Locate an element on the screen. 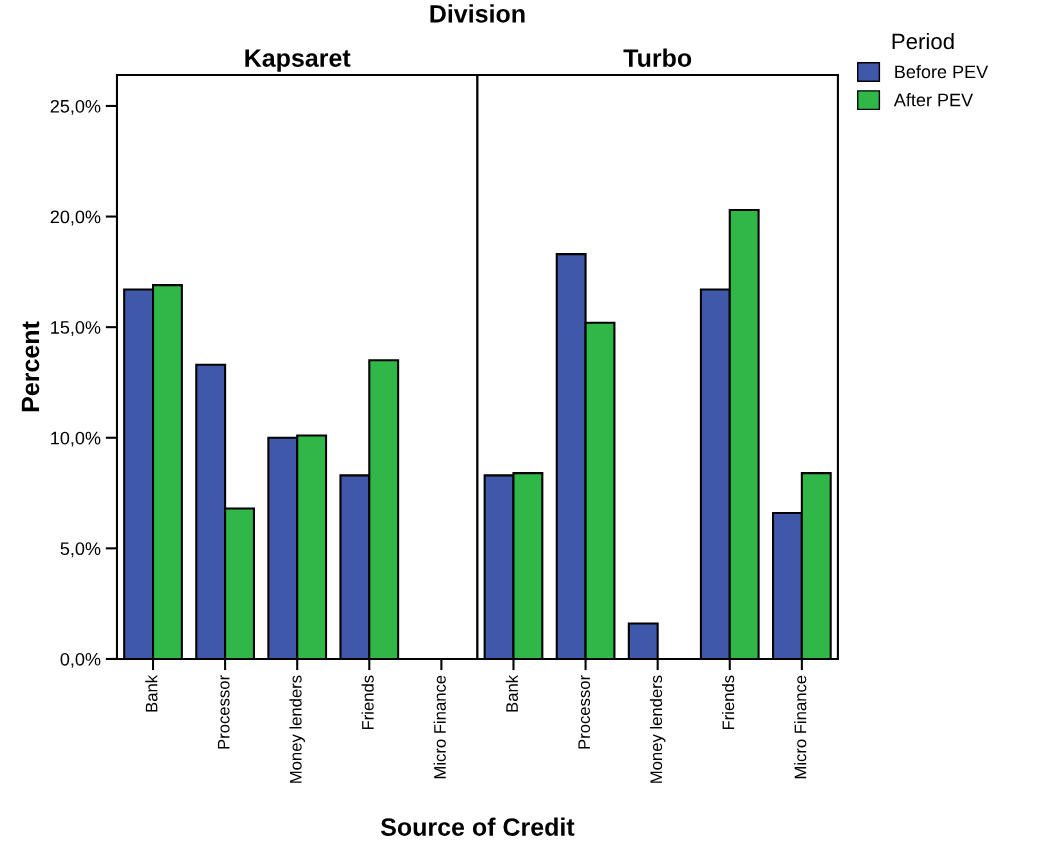 Image resolution: width=1050 pixels, height=858 pixels. y-tick-label: 10,0% is located at coordinates (76, 439).